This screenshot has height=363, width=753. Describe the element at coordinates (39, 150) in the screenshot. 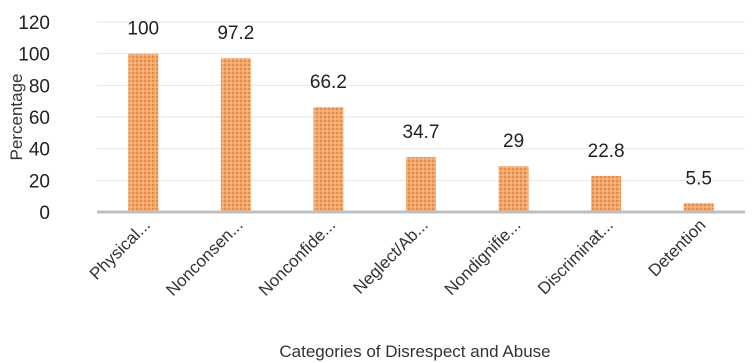

I see `y-tick-label: 40` at that location.